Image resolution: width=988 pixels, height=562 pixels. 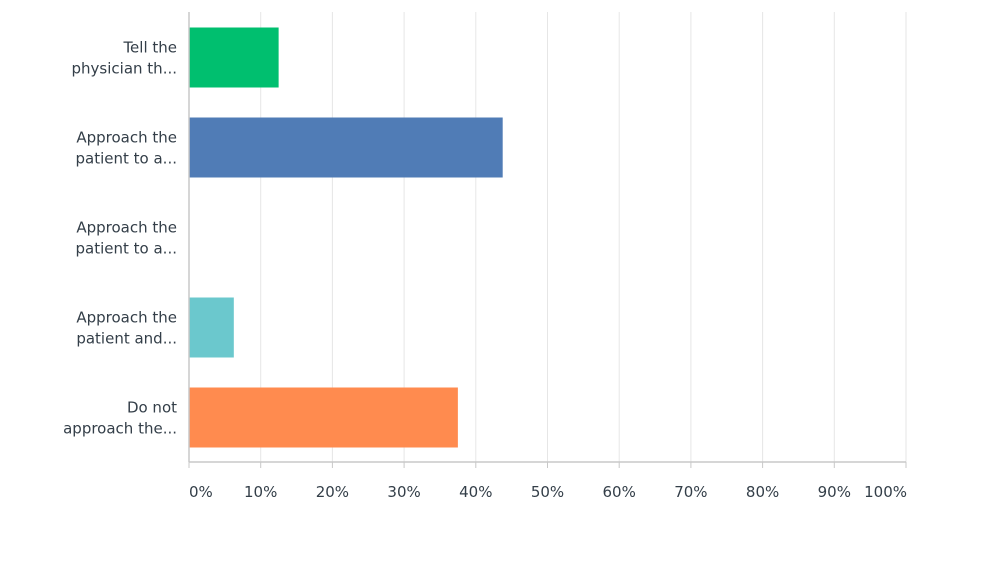 What do you see at coordinates (149, 48) in the screenshot?
I see `category-label: Tell the` at bounding box center [149, 48].